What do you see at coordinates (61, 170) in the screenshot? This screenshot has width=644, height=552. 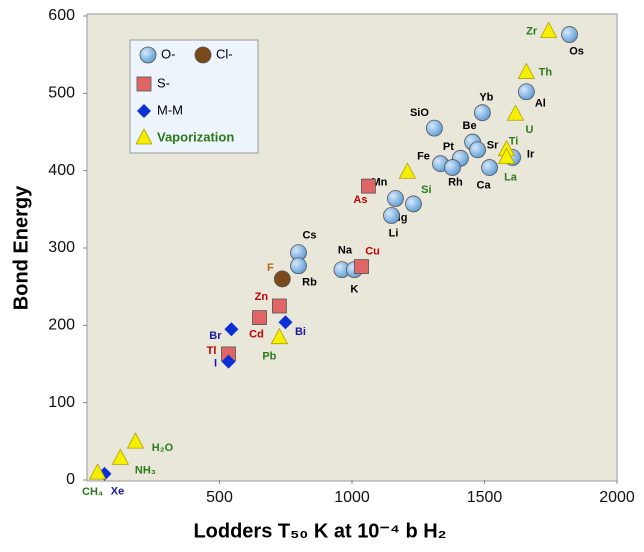 I see `y-tick-label: 400` at bounding box center [61, 170].